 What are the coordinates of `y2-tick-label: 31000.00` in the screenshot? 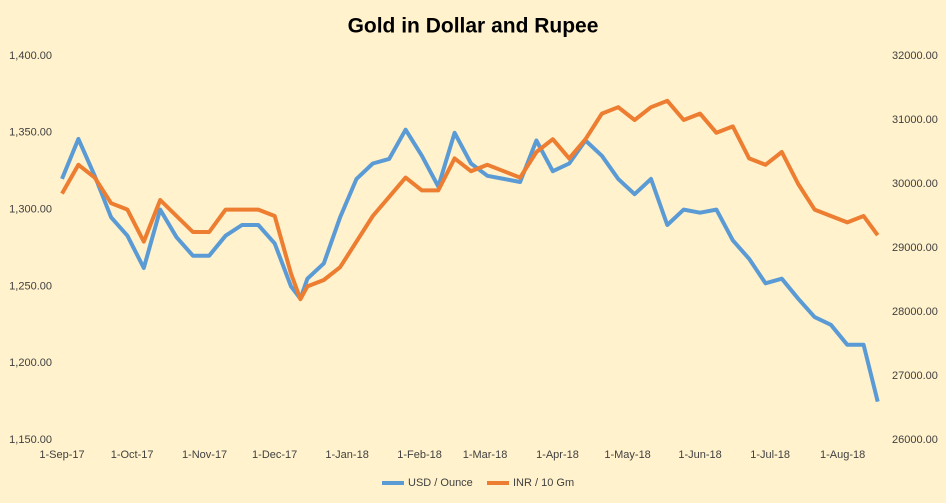 It's located at (915, 120).